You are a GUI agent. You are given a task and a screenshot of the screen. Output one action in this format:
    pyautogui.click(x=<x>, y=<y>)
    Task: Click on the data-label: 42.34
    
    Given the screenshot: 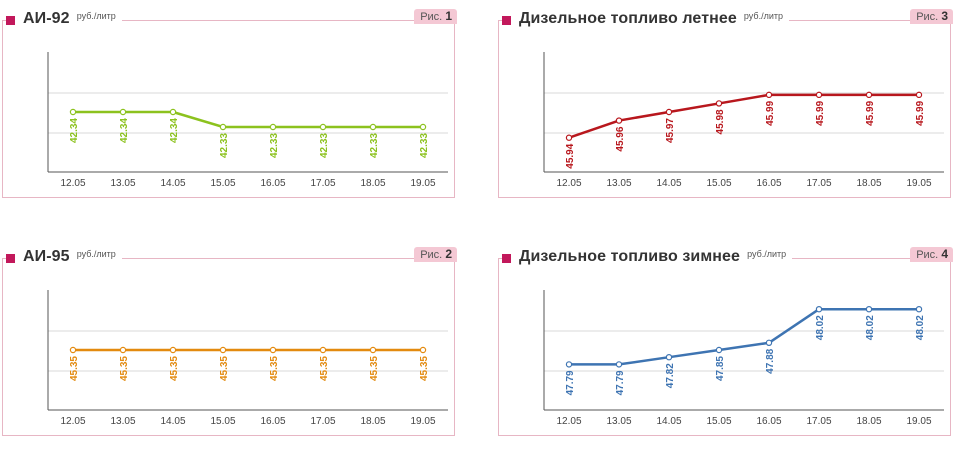 What is the action you would take?
    pyautogui.click(x=74, y=130)
    